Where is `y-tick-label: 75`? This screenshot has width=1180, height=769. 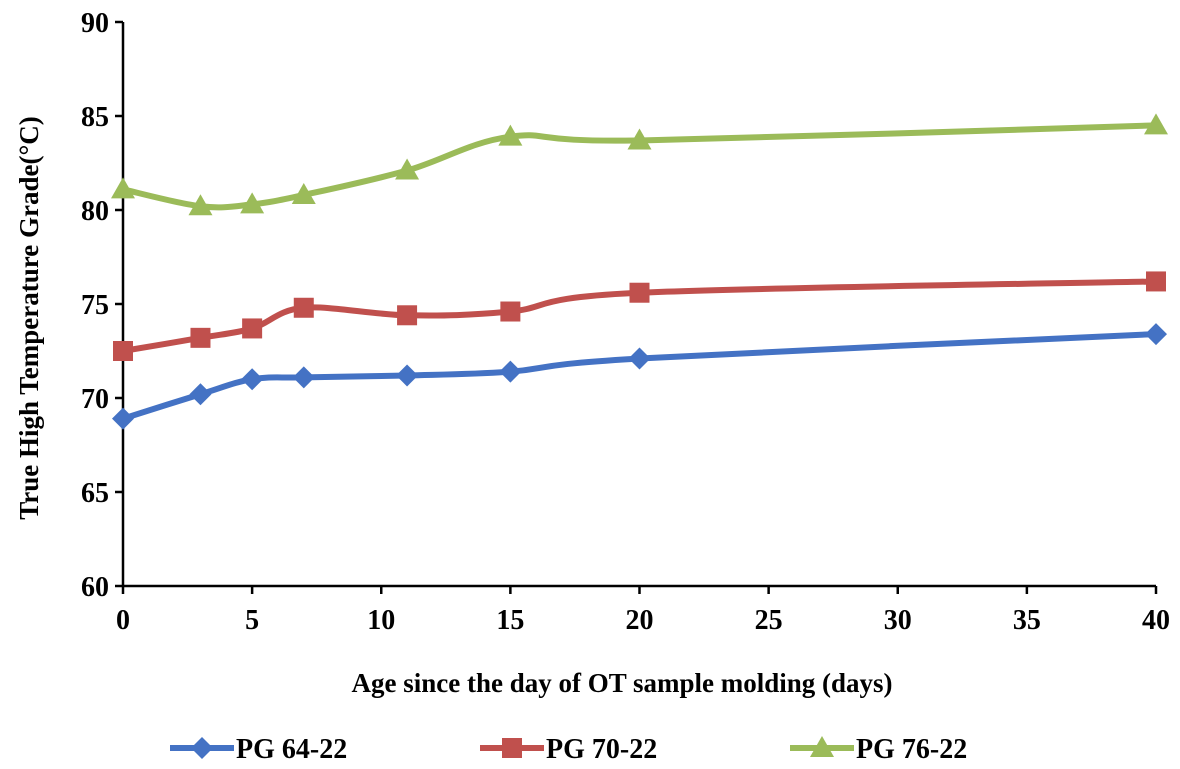
y-tick-label: 75 is located at coordinates (95, 305).